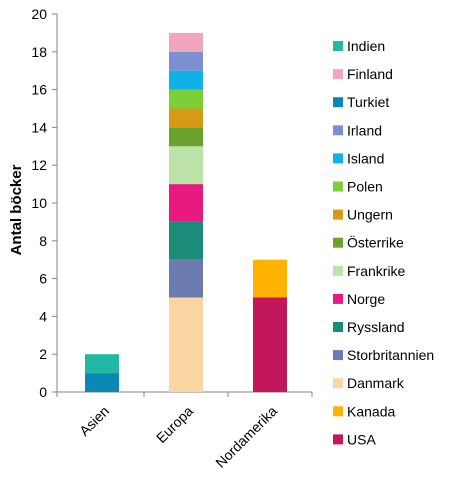  Describe the element at coordinates (361, 439) in the screenshot. I see `legend-label: USA` at that location.